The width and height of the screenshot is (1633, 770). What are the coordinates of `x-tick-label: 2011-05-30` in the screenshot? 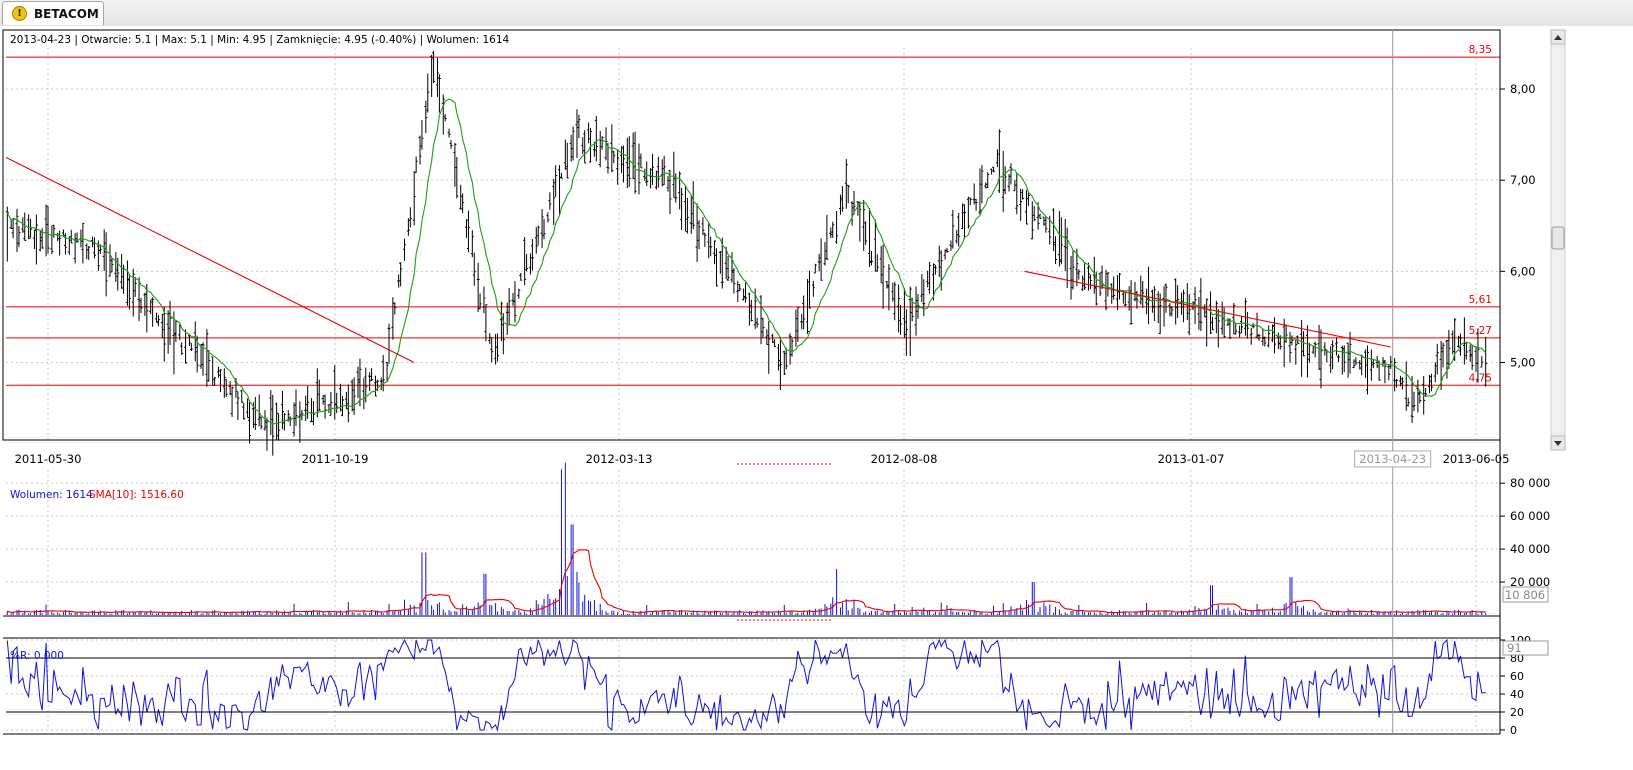 It's located at (48, 459).